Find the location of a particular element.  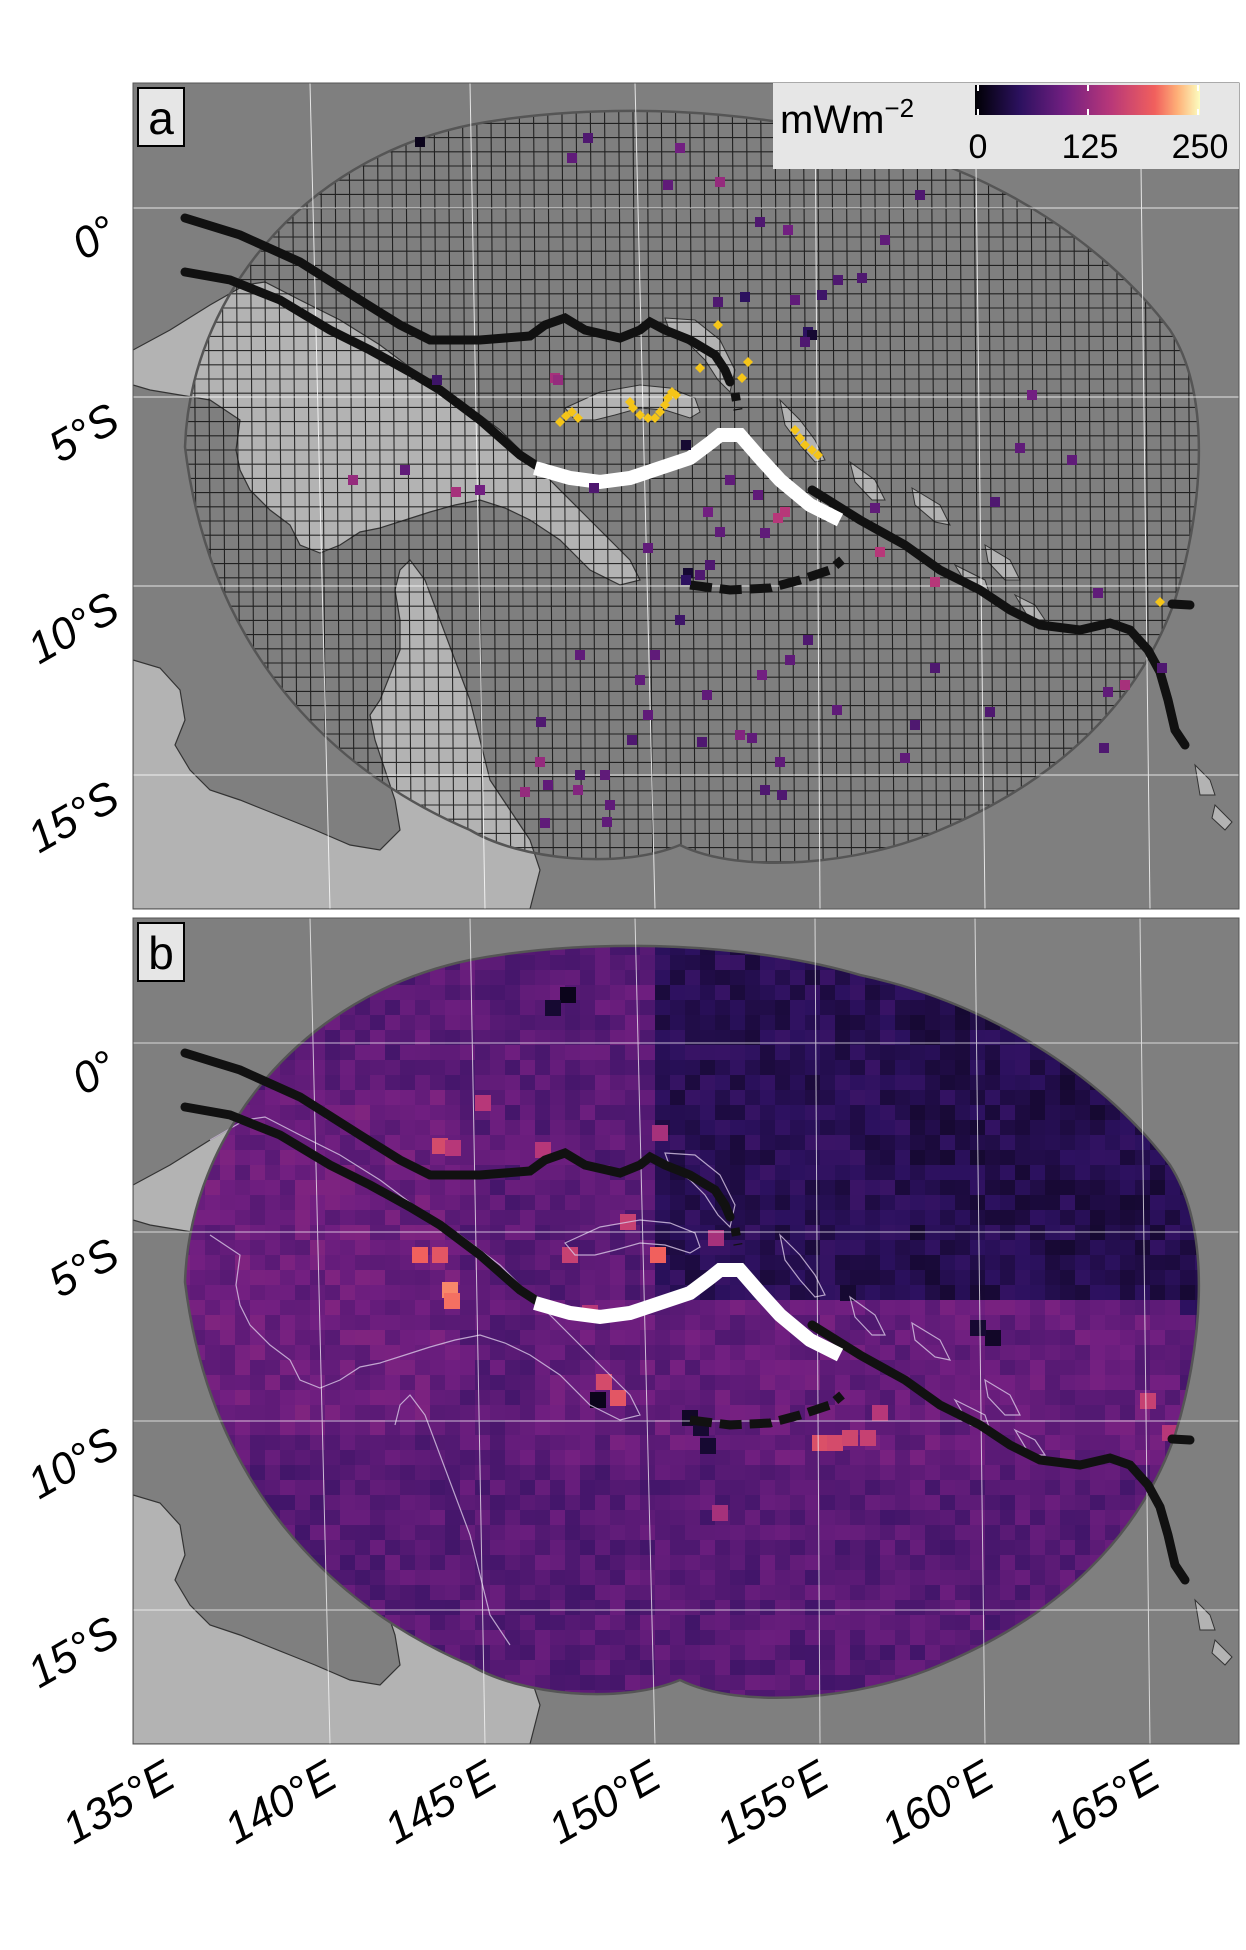

yellow-marker is located at coordinates (676, 395).